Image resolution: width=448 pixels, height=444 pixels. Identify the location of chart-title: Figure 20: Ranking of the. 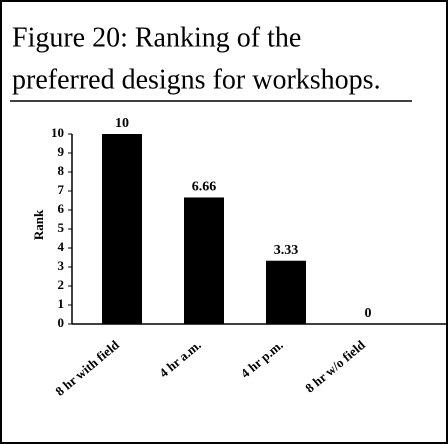
(156, 37).